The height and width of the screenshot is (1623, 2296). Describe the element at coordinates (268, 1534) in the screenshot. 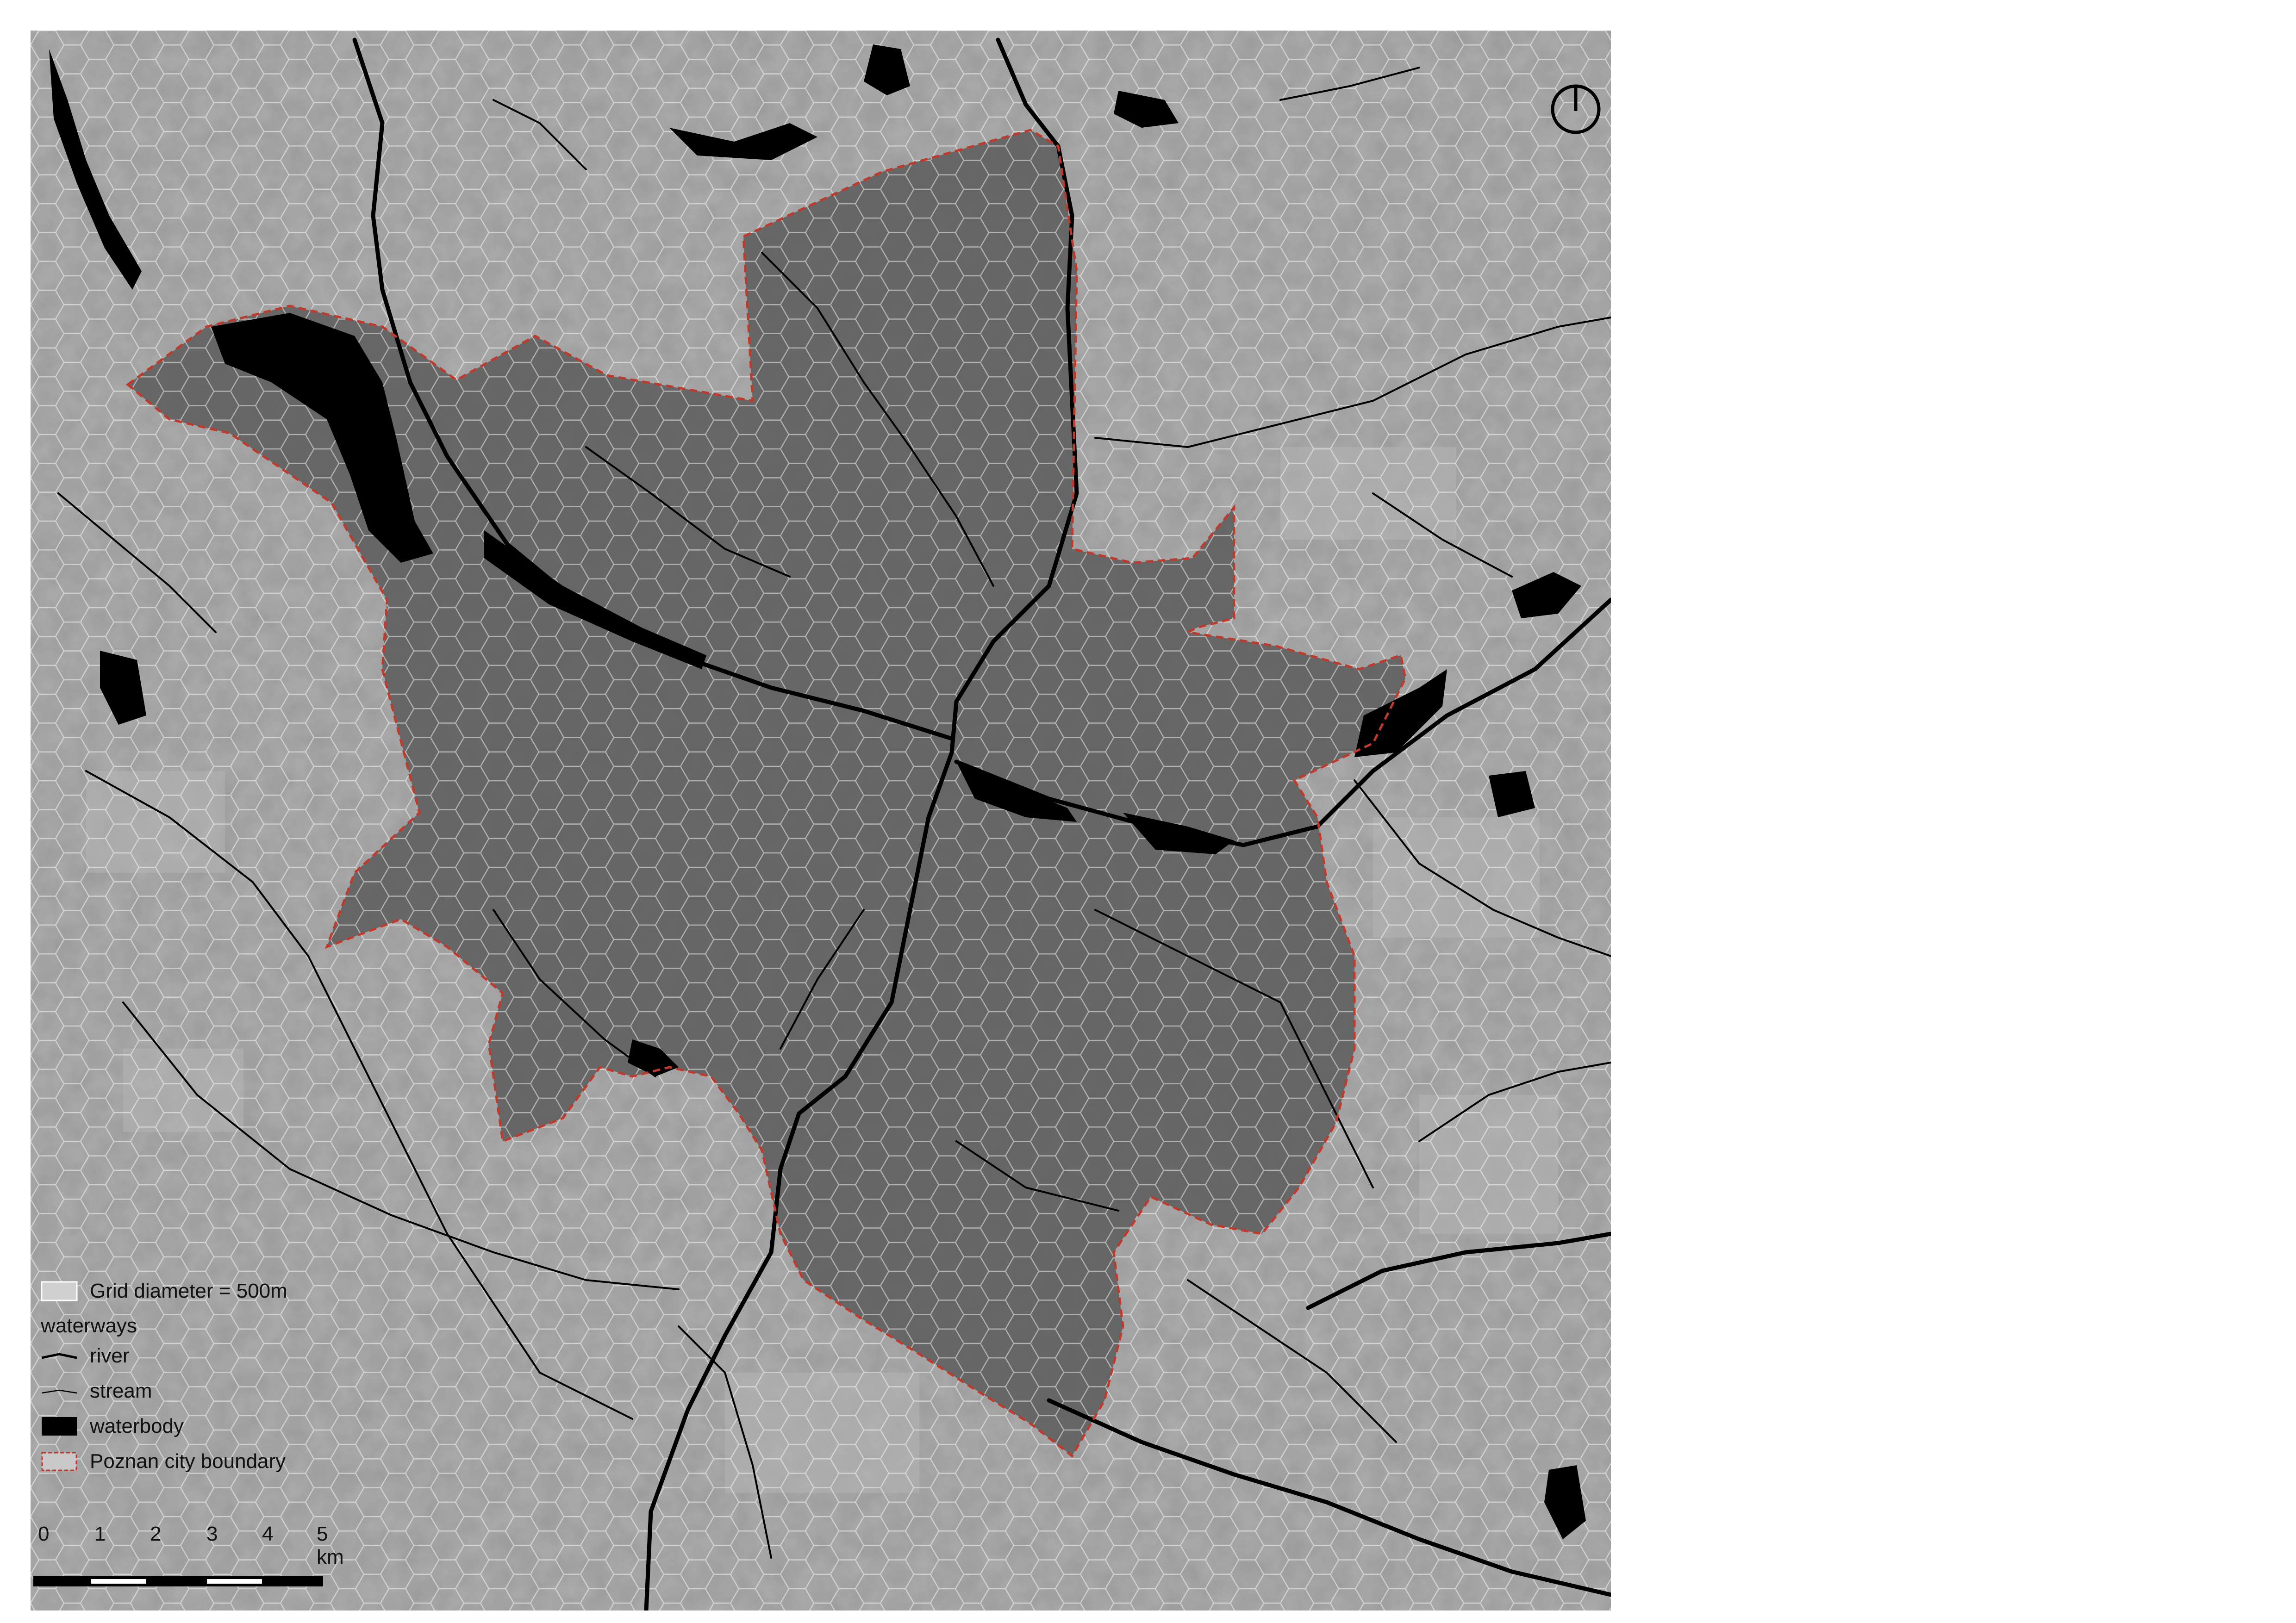

I see `scale-tick-label: 4` at that location.